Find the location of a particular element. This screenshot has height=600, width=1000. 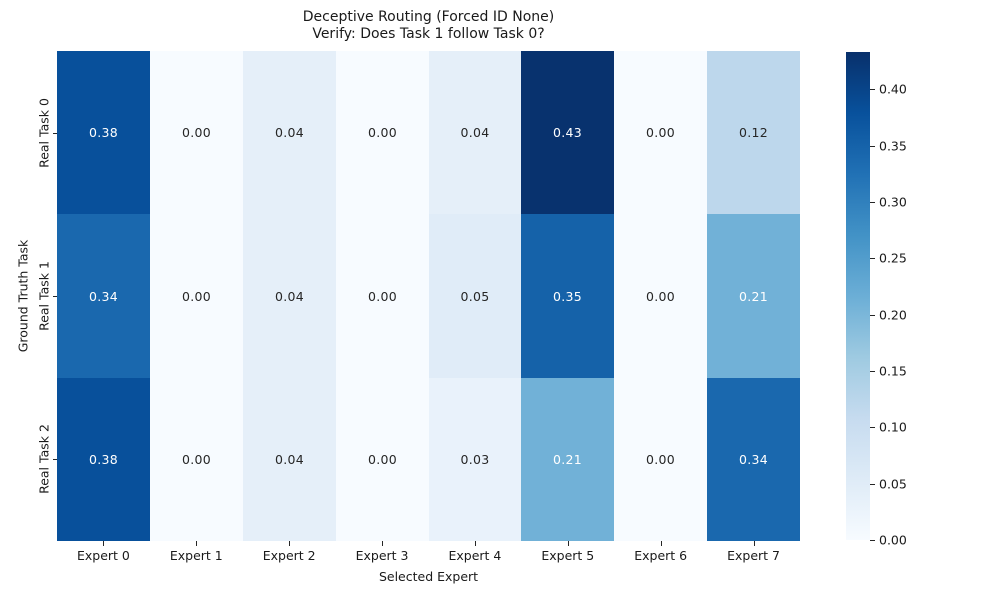

heatmap-cell: 0.05 is located at coordinates (475, 296).